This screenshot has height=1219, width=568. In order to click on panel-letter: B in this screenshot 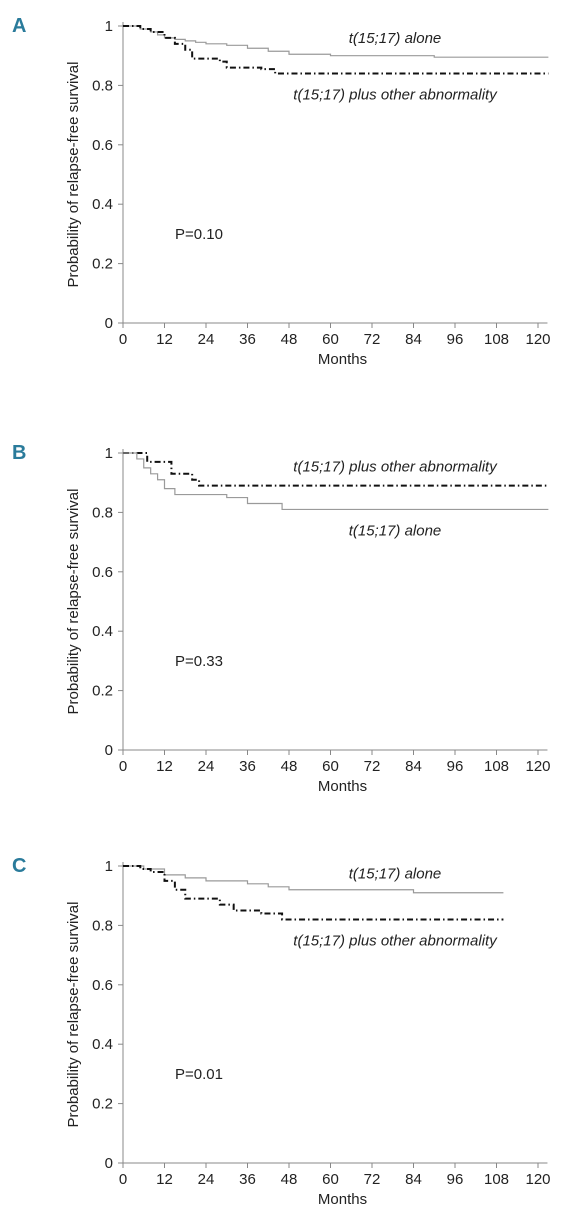, I will do `click(19, 453)`.